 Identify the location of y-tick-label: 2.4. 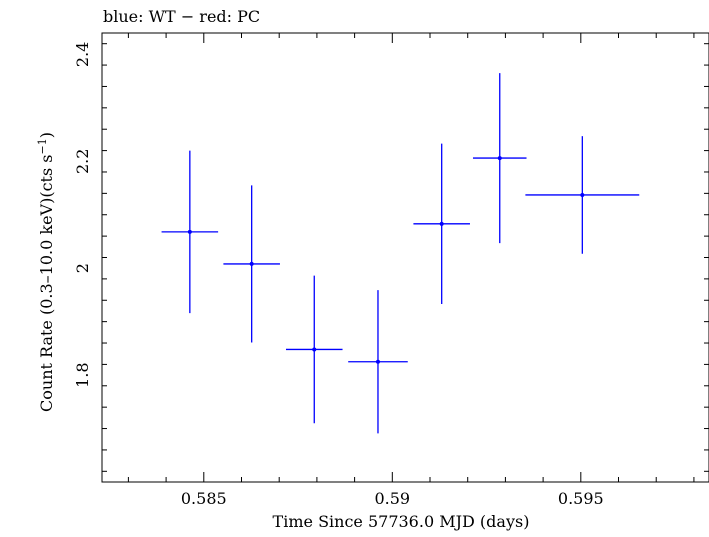
(82, 54).